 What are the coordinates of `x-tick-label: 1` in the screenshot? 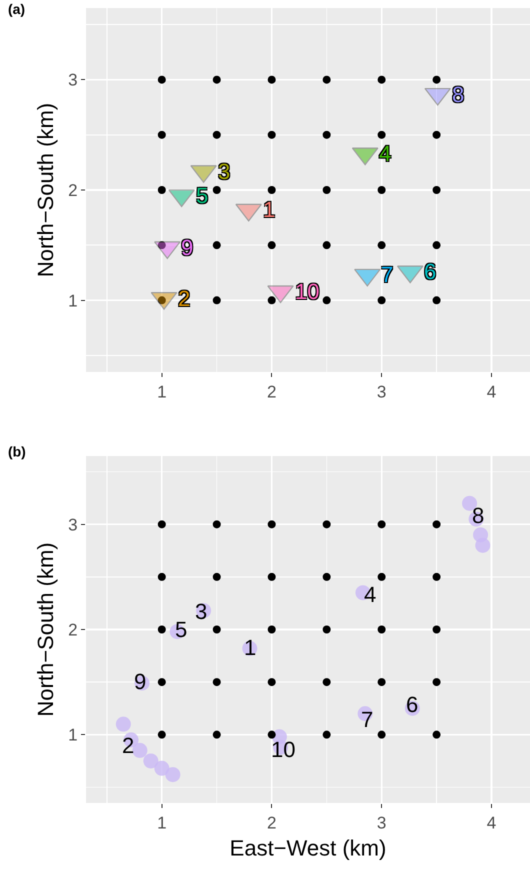 It's located at (162, 392).